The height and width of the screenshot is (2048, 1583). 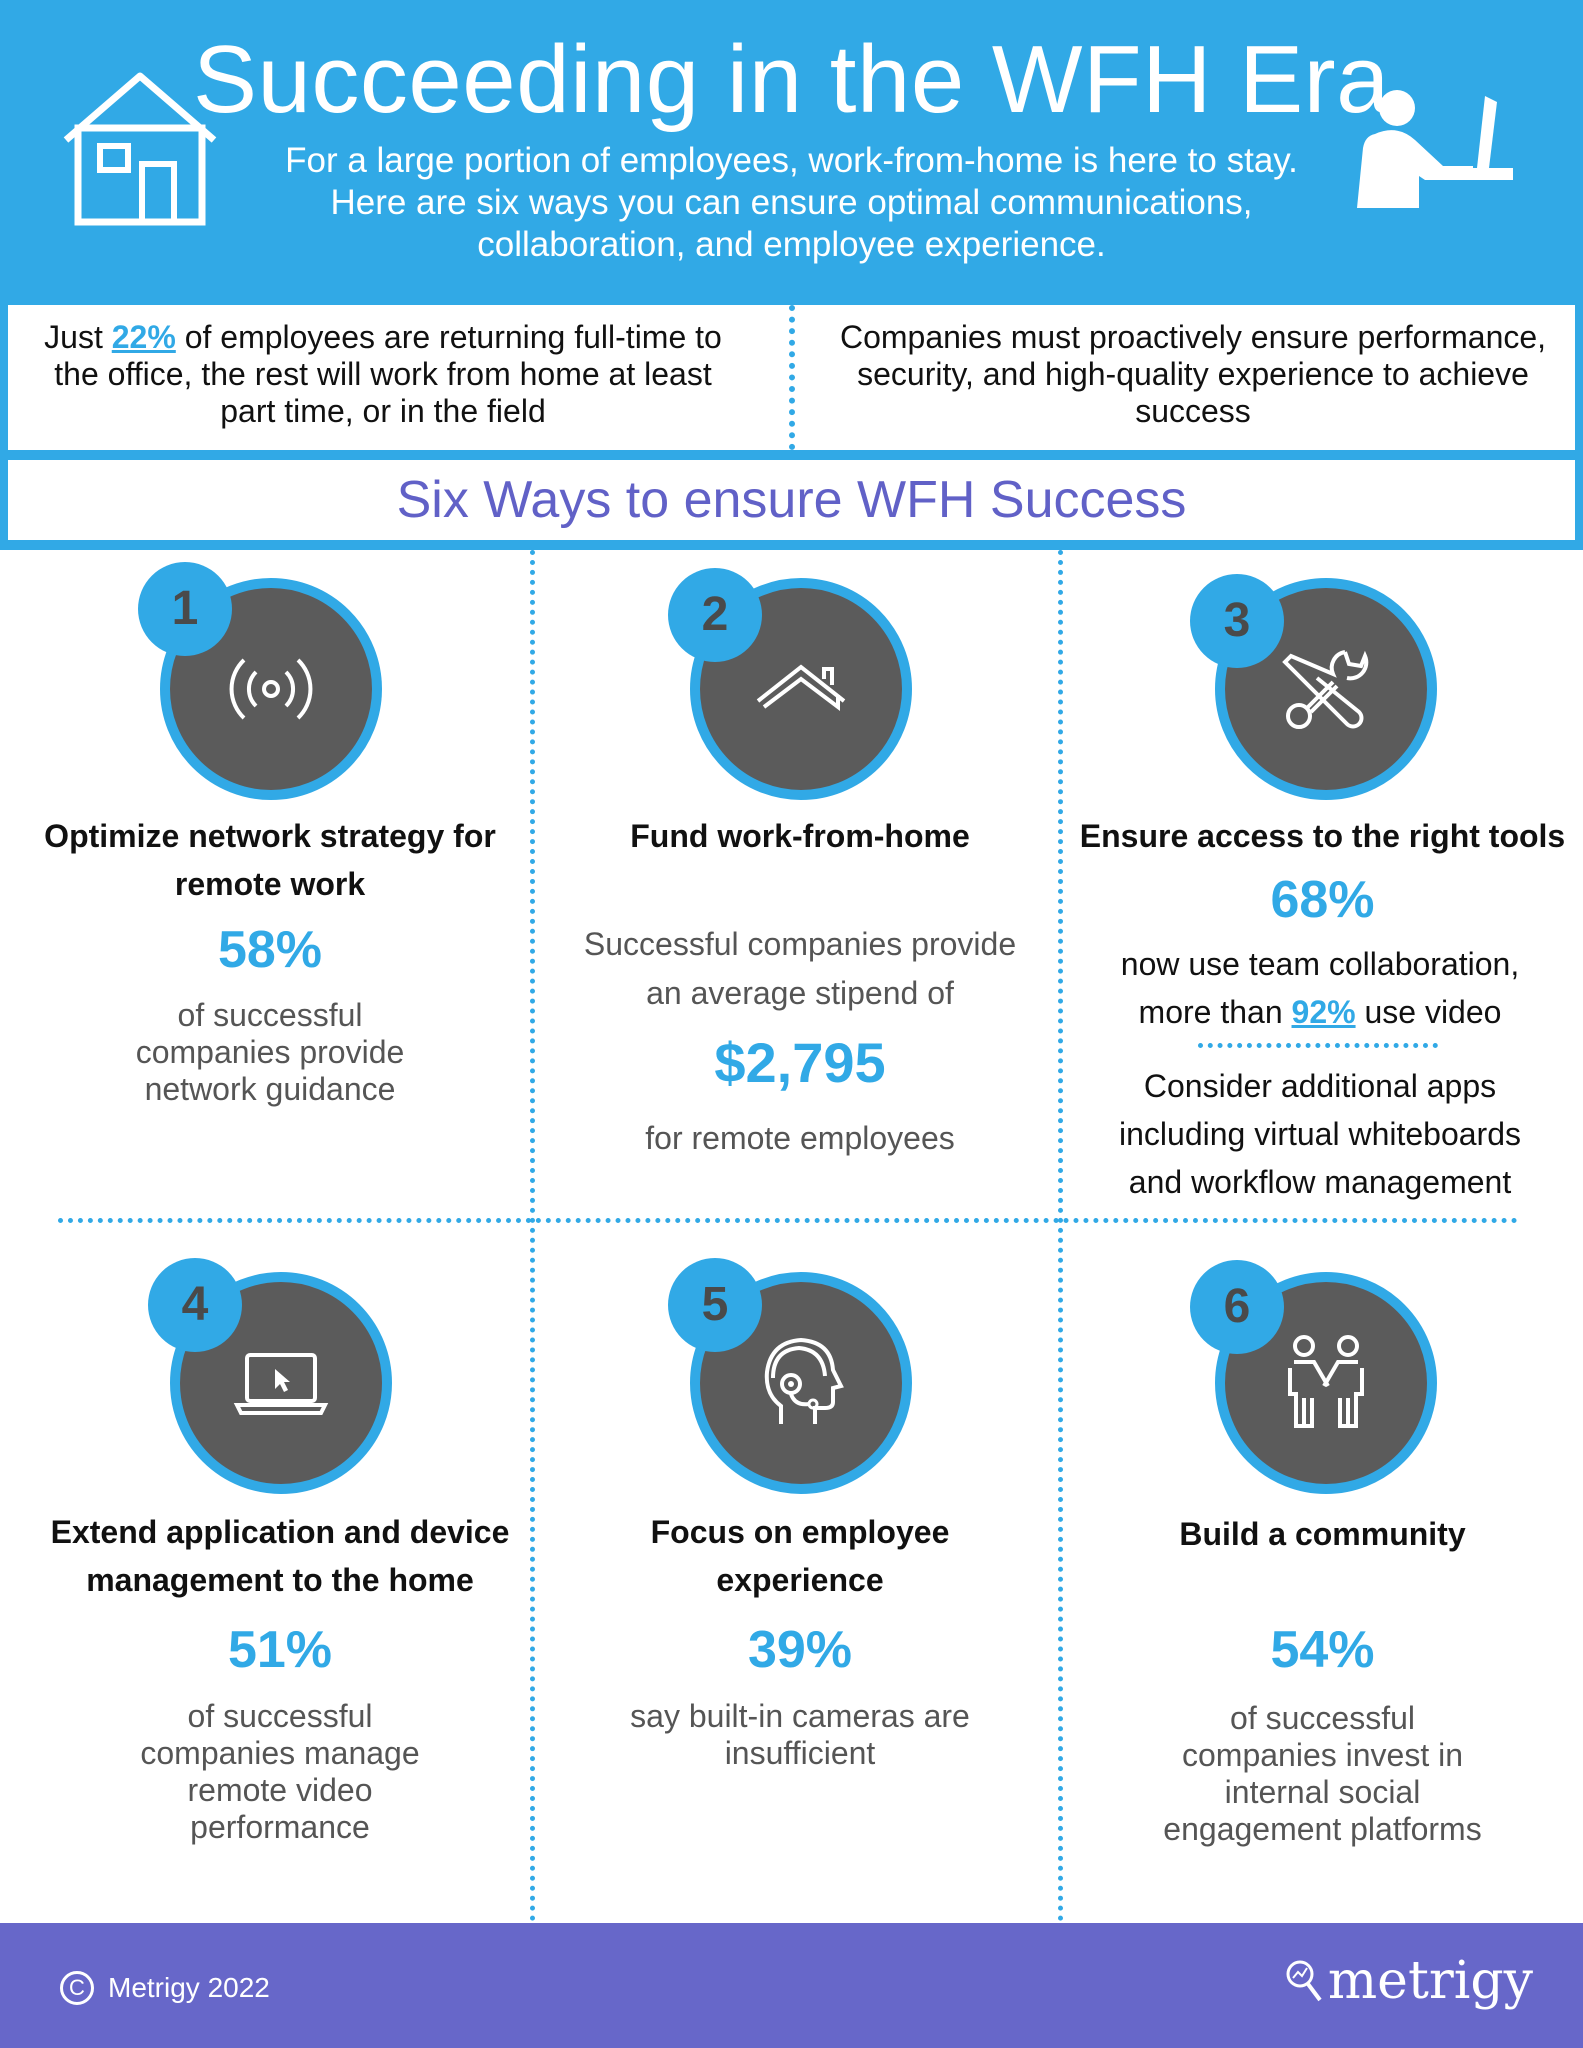 What do you see at coordinates (1320, 964) in the screenshot?
I see `way-3-desc-line1: now use team collaboration,` at bounding box center [1320, 964].